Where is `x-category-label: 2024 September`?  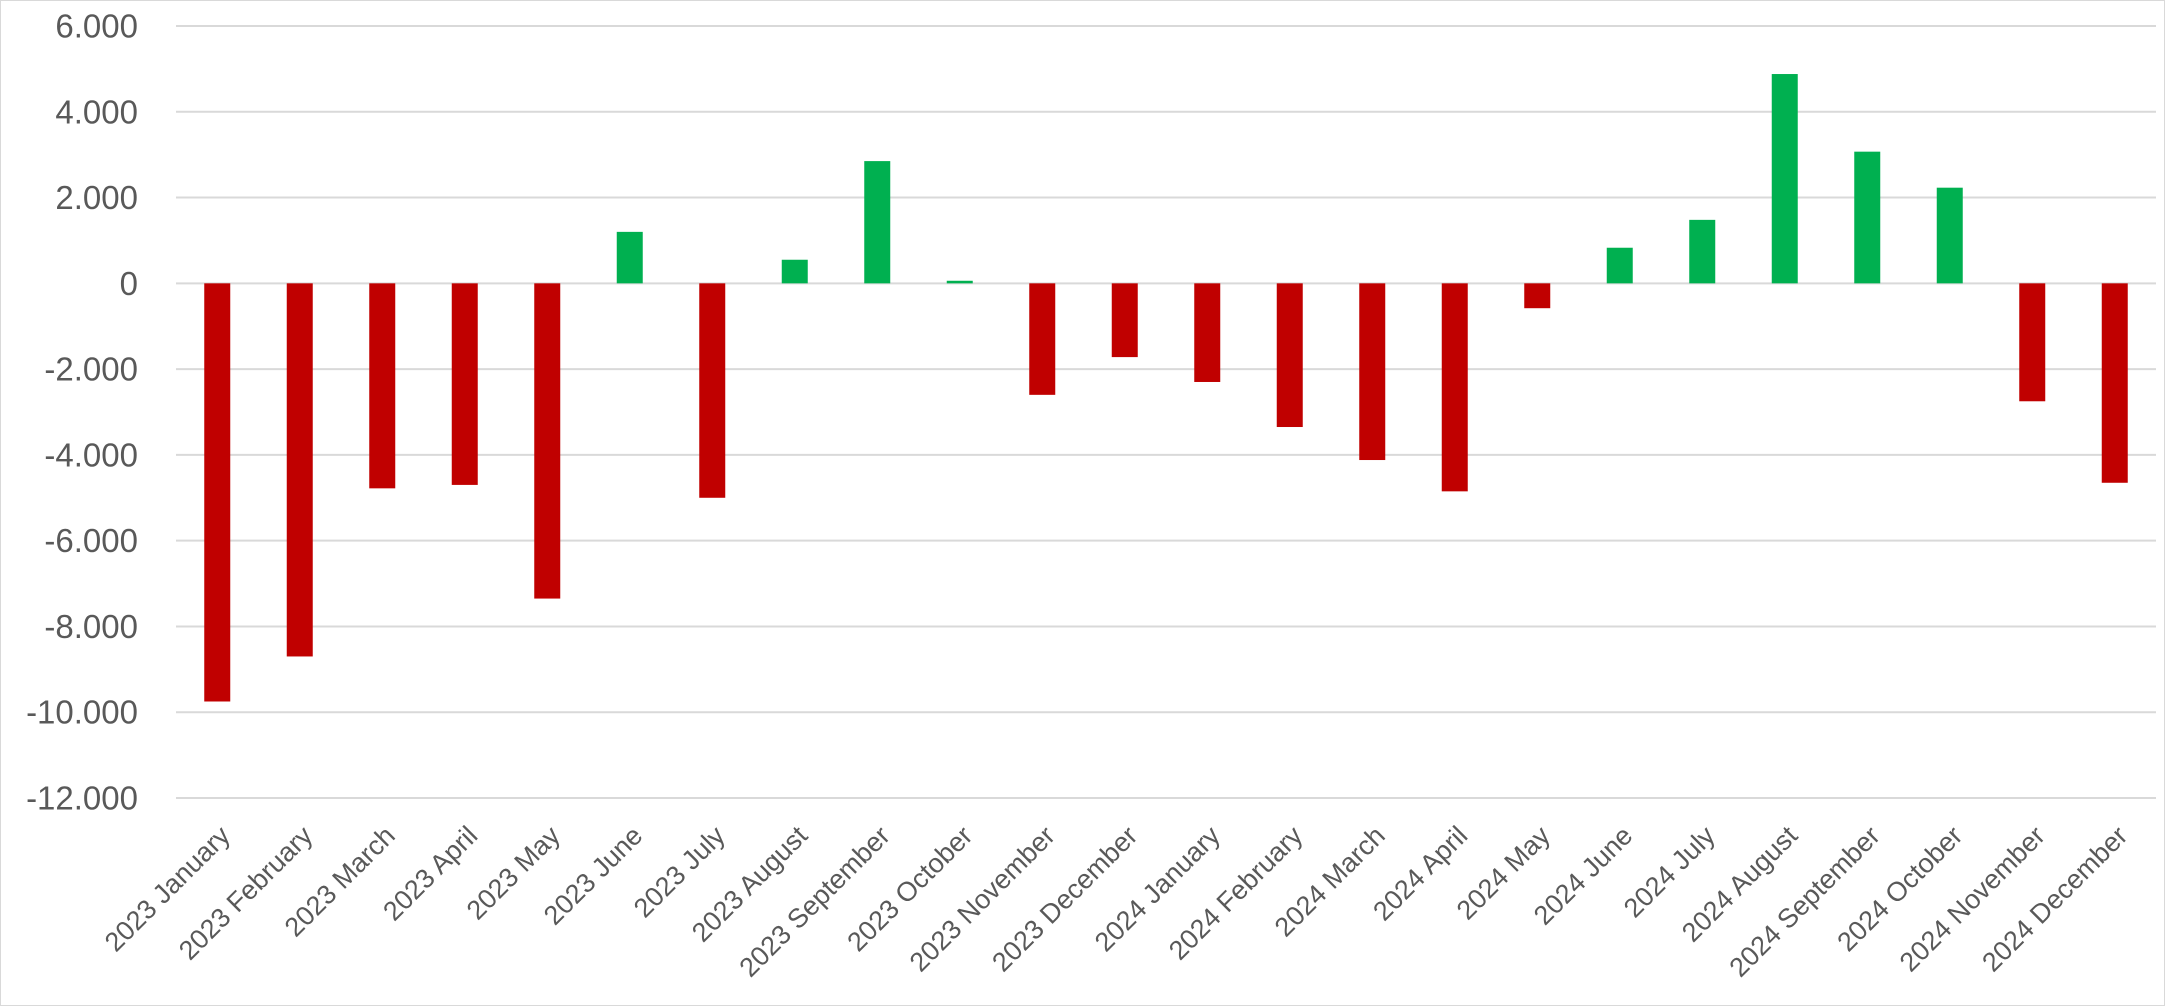
x-category-label: 2024 September is located at coordinates (1804, 901).